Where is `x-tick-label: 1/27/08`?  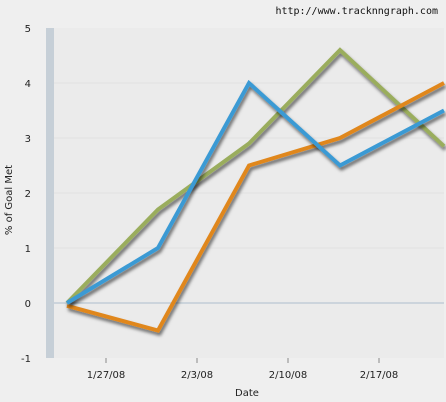 x-tick-label: 1/27/08 is located at coordinates (106, 375).